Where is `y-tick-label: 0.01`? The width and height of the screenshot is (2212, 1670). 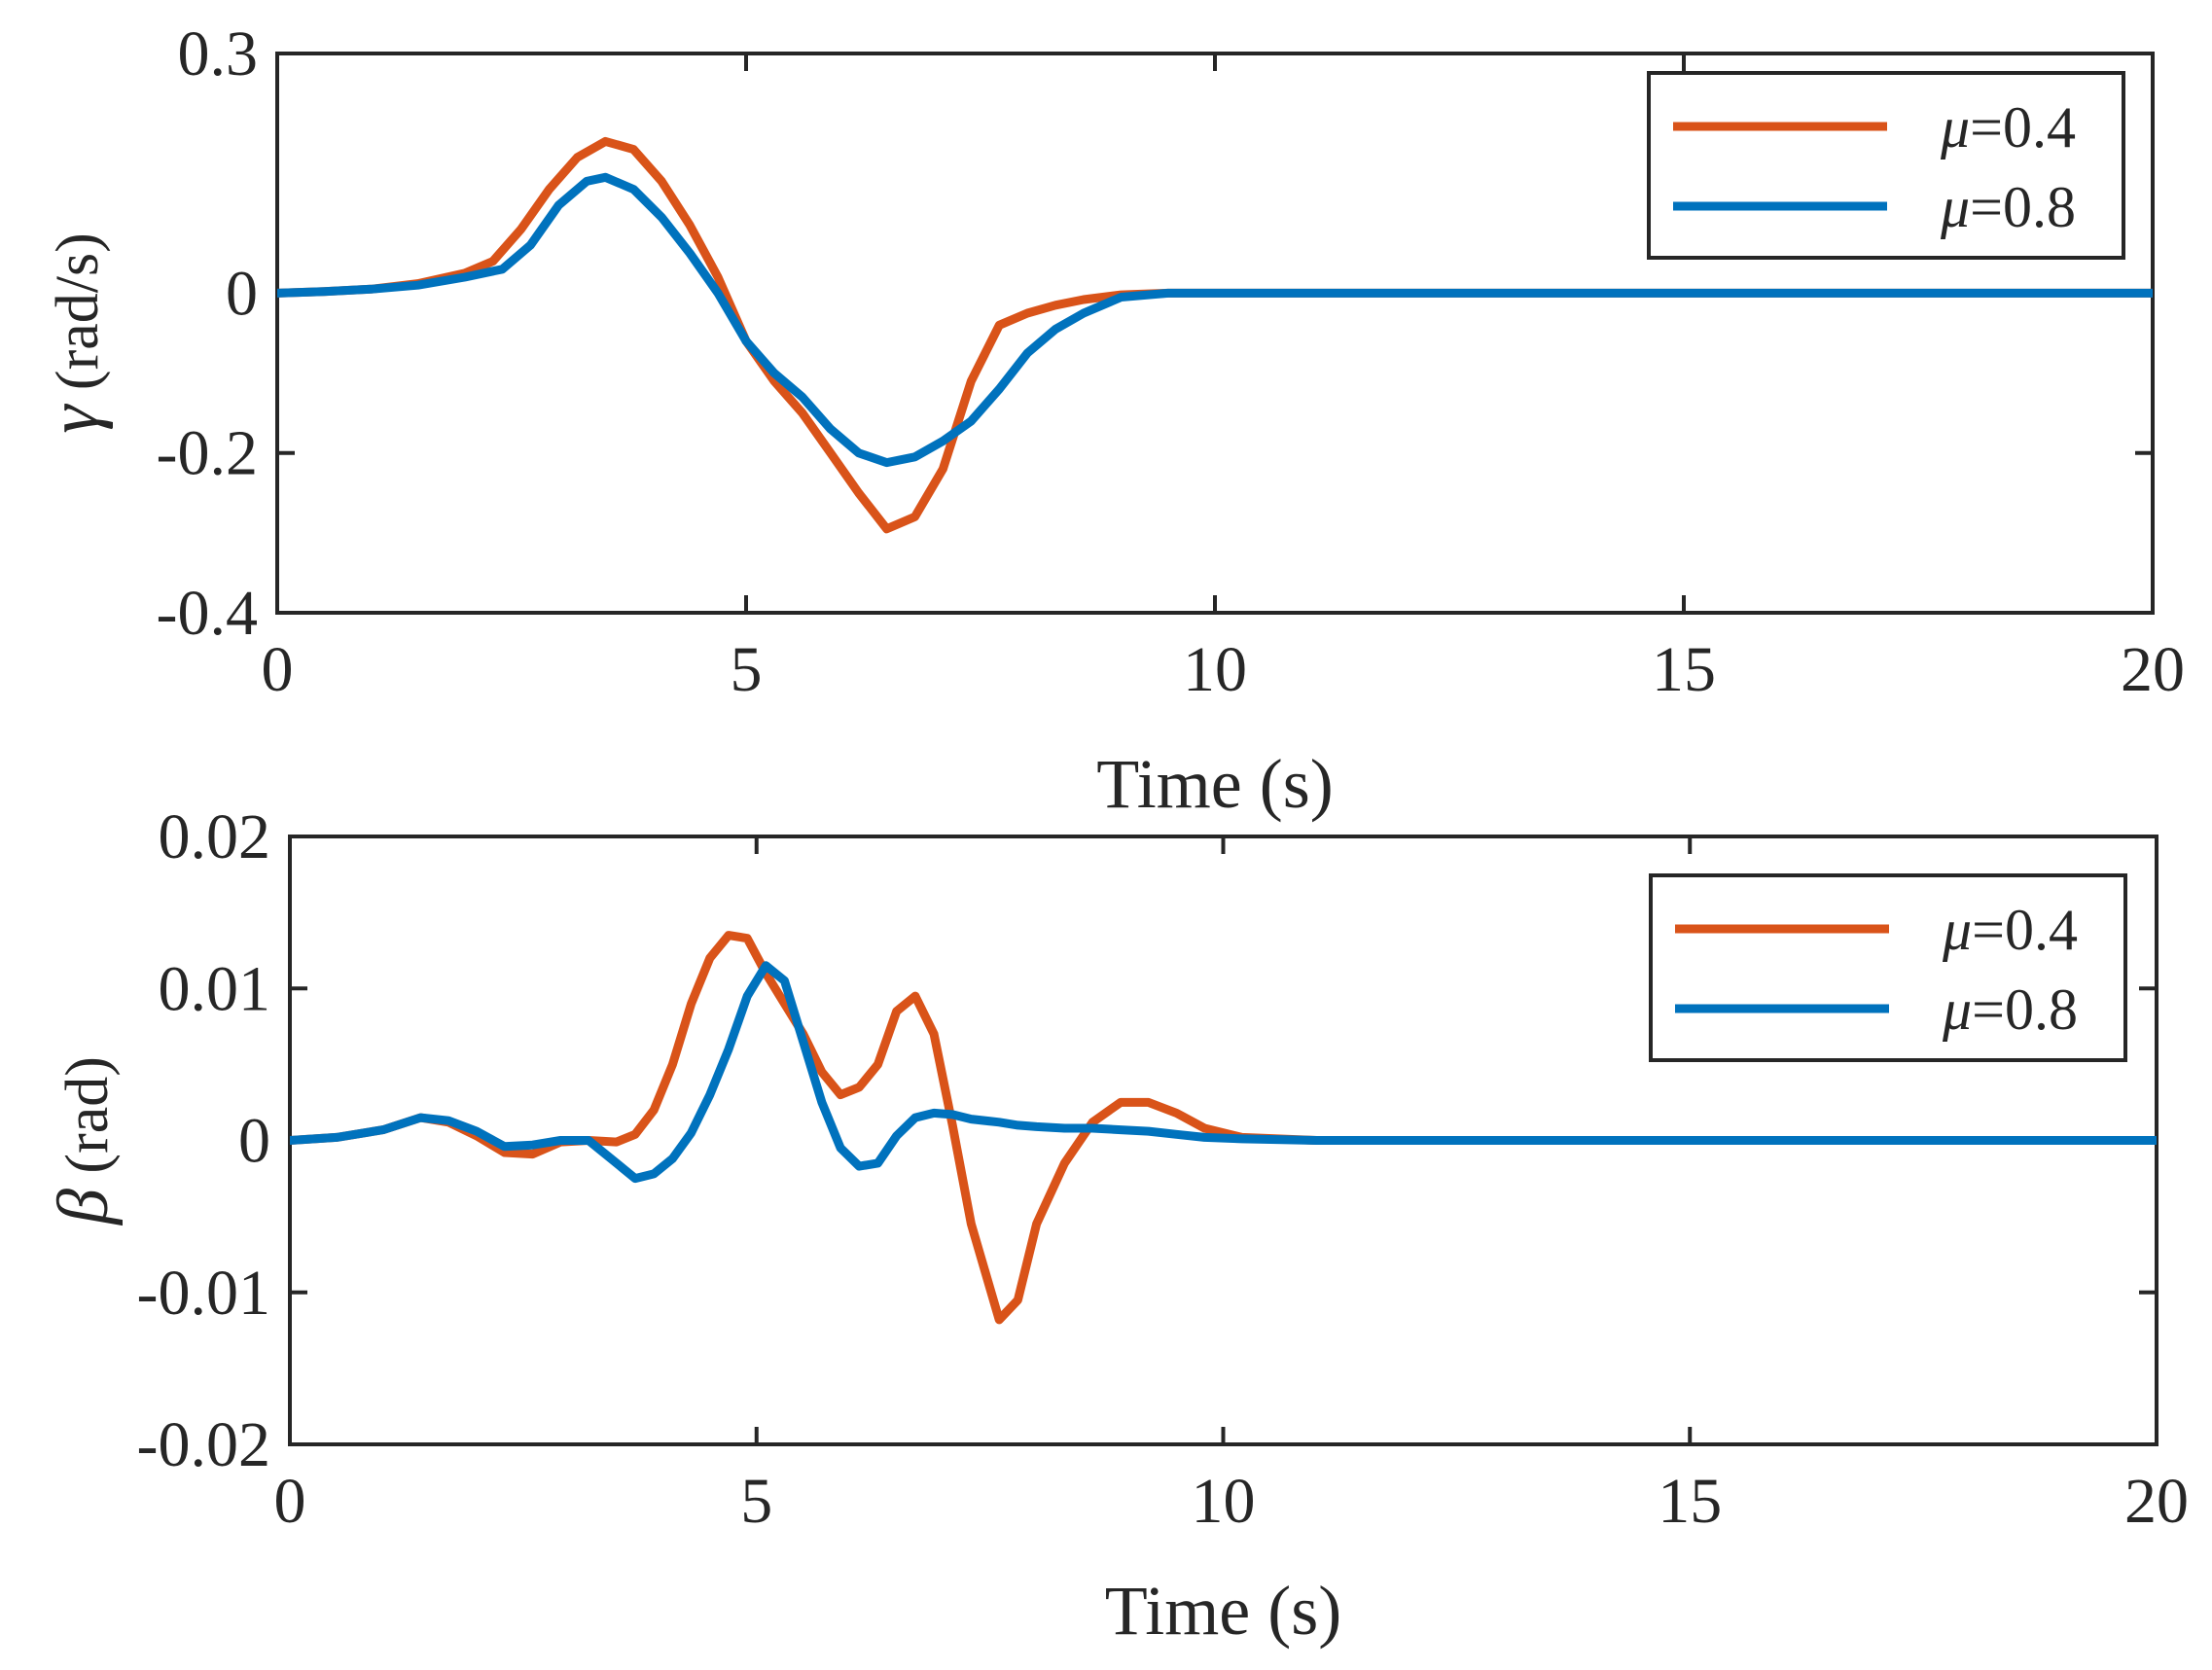
y-tick-label: 0.01 is located at coordinates (215, 988).